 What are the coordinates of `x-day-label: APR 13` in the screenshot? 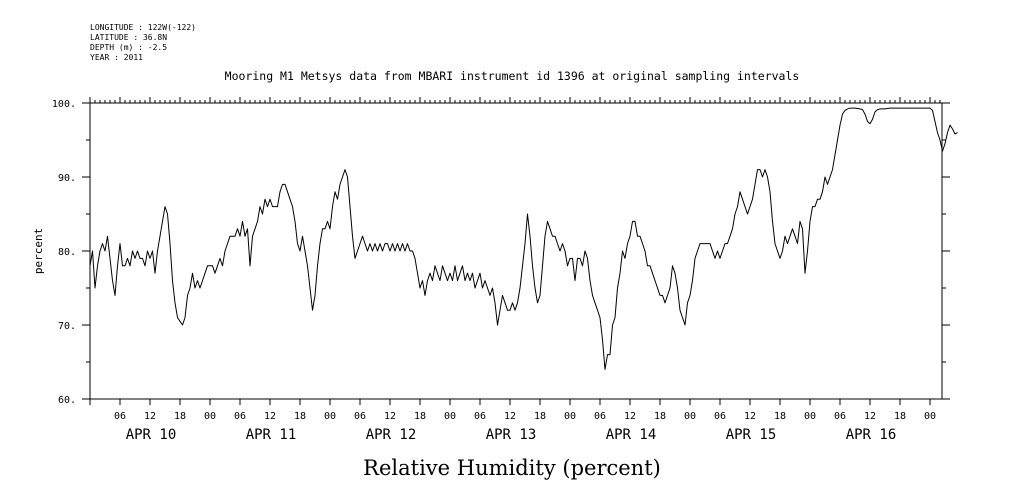 It's located at (511, 435).